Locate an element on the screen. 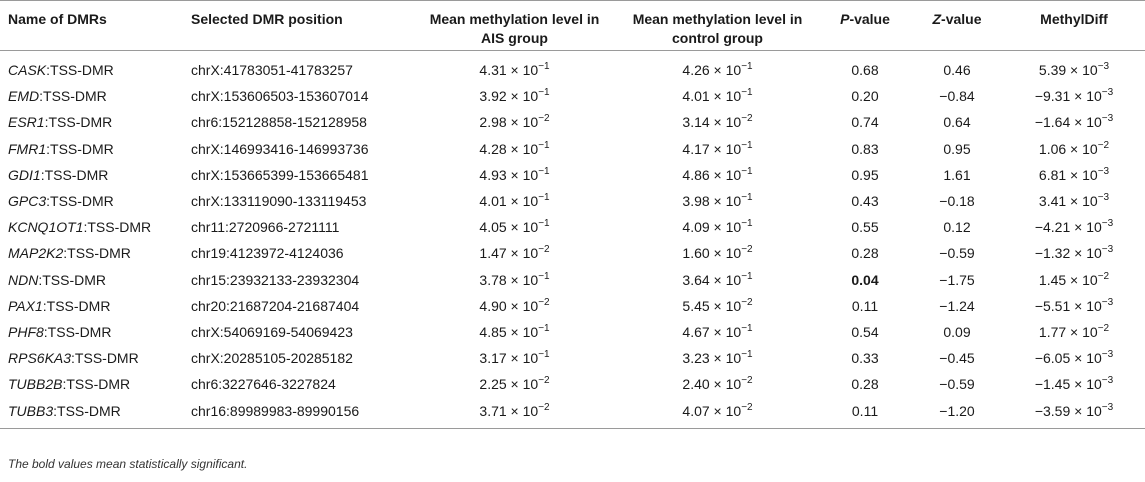 This screenshot has height=482, width=1145. diff-mantissa: −4.21 × 10 is located at coordinates (1068, 227).